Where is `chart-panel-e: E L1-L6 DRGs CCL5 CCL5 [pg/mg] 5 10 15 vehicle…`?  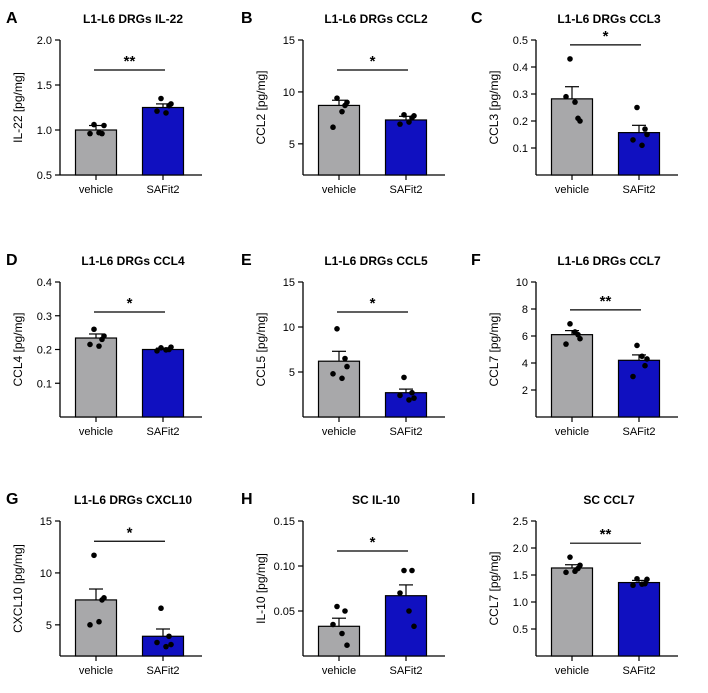
chart-panel-e: E L1-L6 DRGs CCL5 CCL5 [pg/mg] 5 10 15 vehicle… is located at coordinates (343, 345).